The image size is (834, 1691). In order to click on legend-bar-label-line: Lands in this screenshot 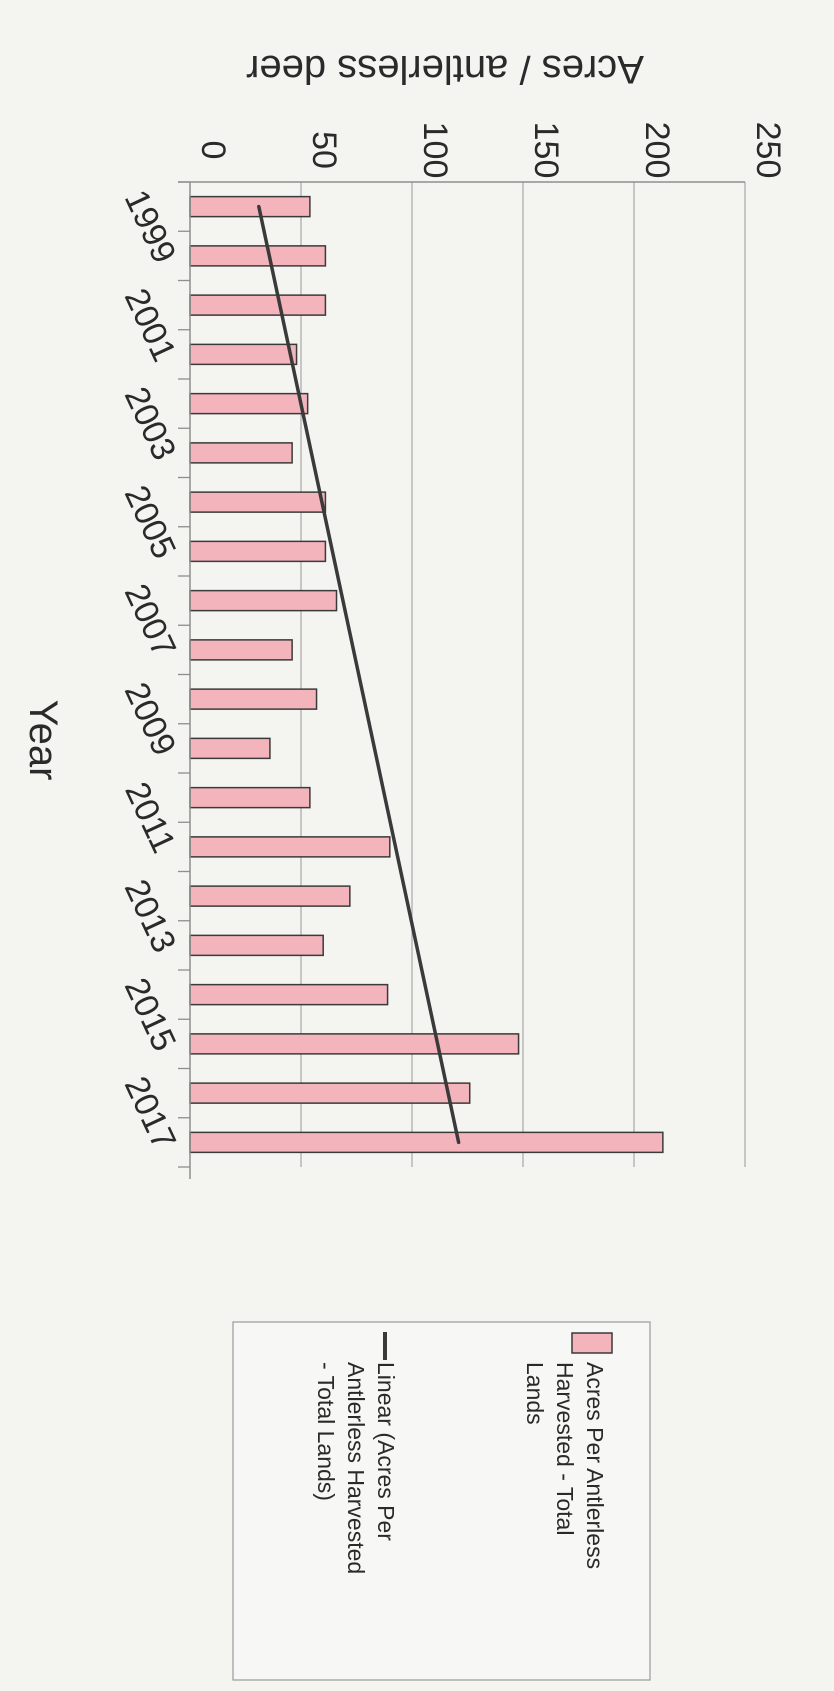, I will do `click(535, 1393)`.